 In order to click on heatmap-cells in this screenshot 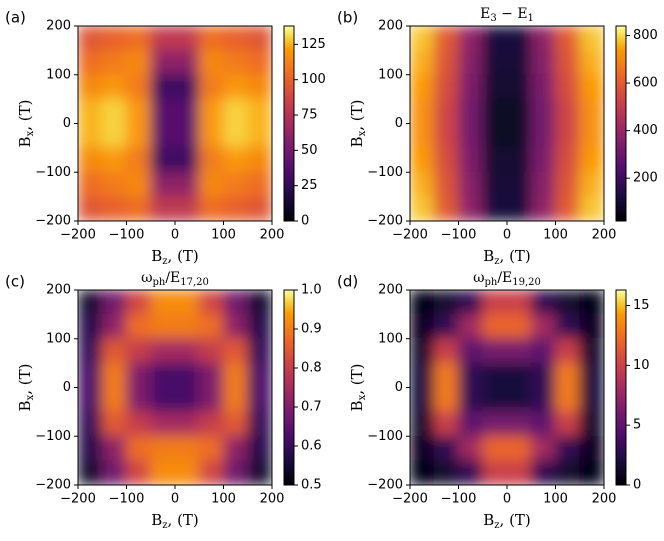, I will do `click(507, 387)`.